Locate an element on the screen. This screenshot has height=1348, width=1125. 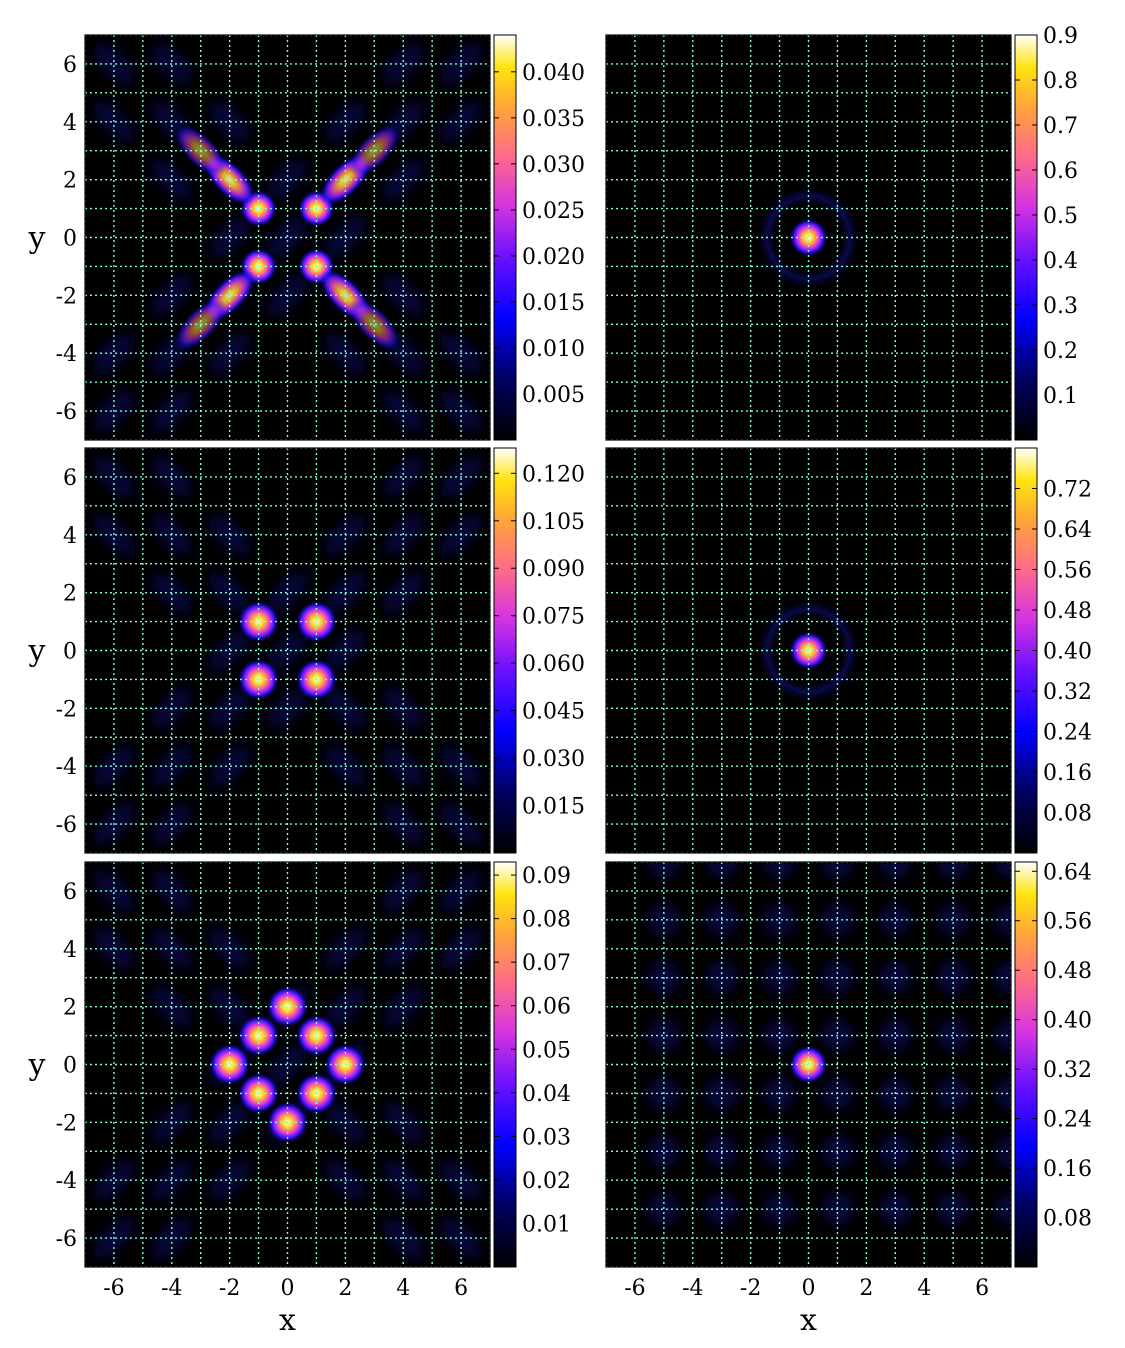
panel-right-middle: 0.08 0.16 0.24 0.32 0.40 0.48 0.56 0.64 0.72 is located at coordinates (848, 650).